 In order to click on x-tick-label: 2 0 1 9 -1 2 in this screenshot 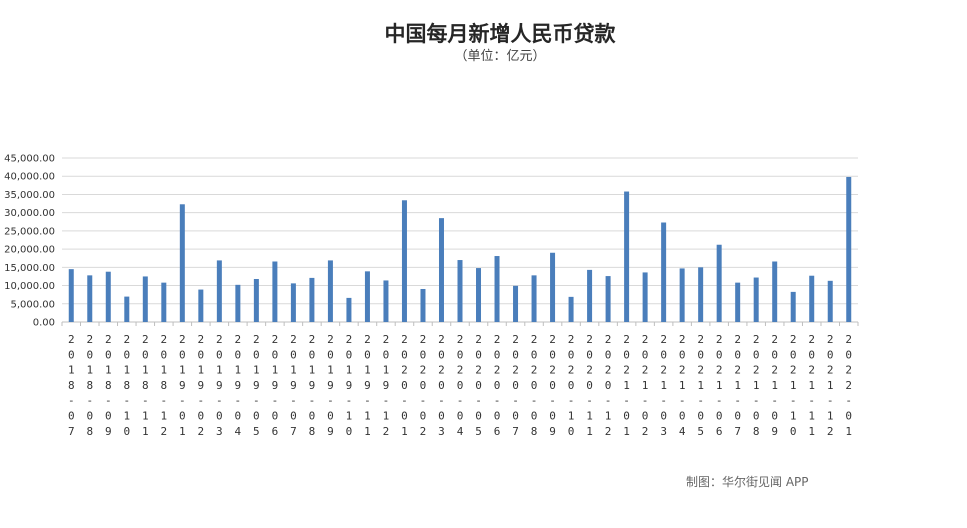, I will do `click(386, 385)`.